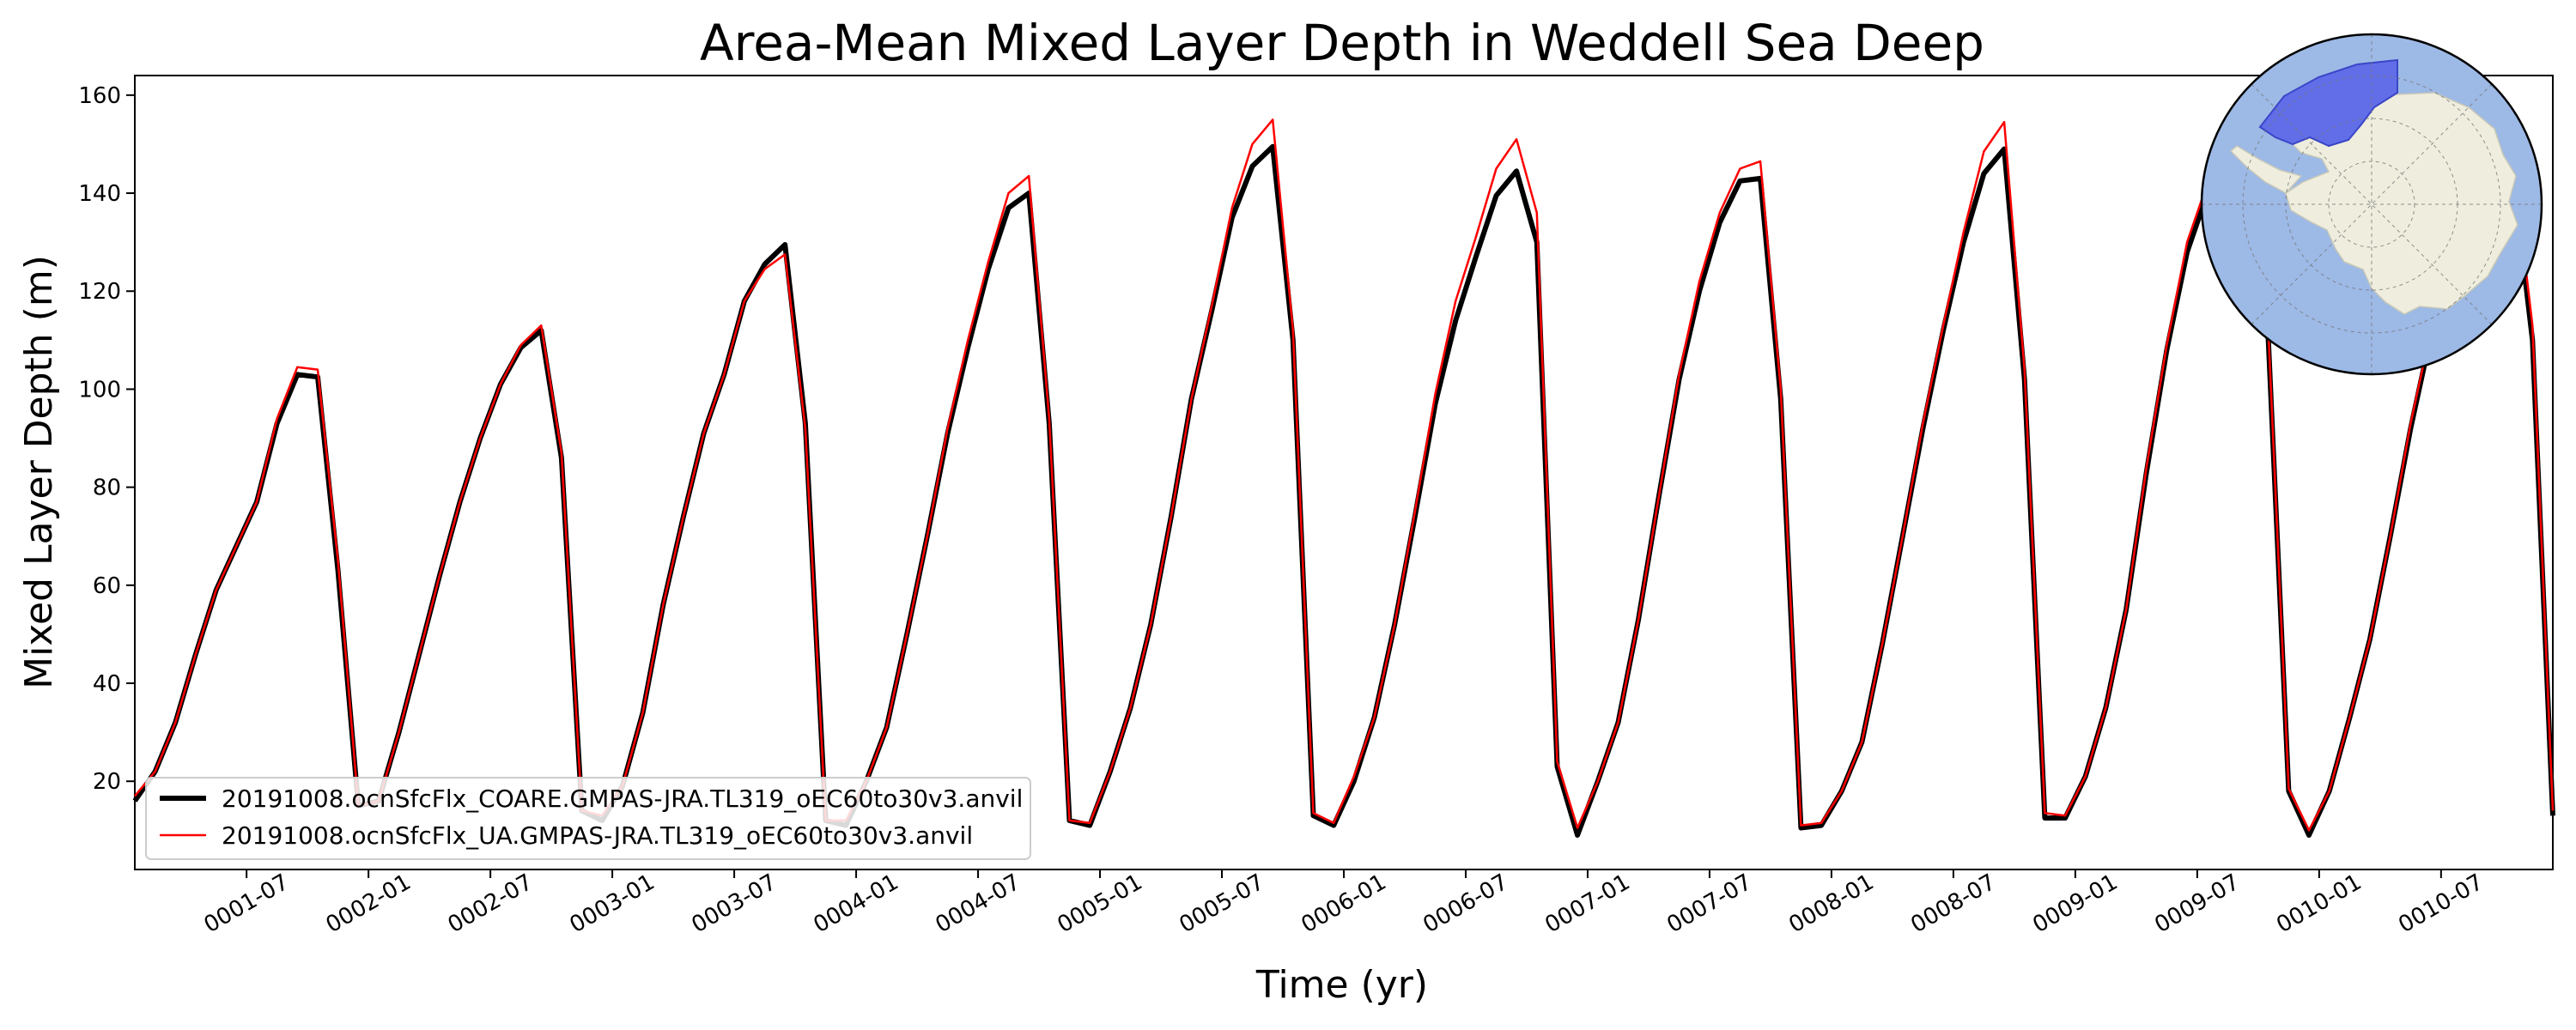 The image size is (2576, 1030). Describe the element at coordinates (99, 390) in the screenshot. I see `y-tick-label: 100` at that location.